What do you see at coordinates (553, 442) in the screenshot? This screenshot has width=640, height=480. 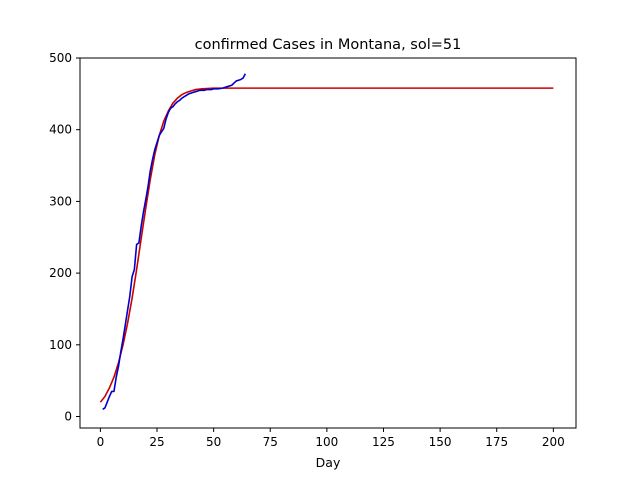 I see `x-tick-label: 200` at bounding box center [553, 442].